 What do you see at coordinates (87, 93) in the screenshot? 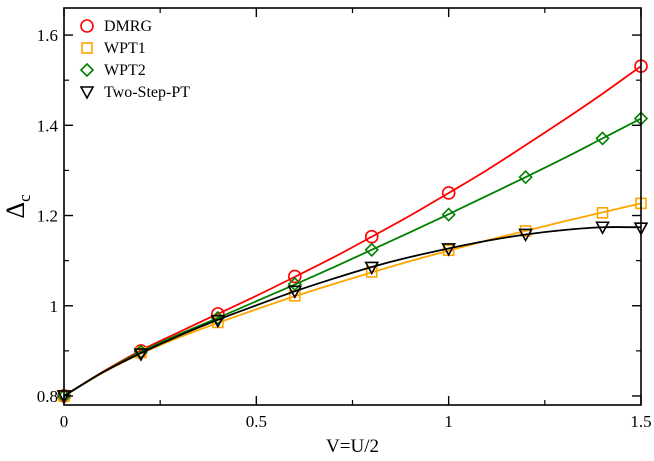
I see `legend-marker-two-step-pt` at bounding box center [87, 93].